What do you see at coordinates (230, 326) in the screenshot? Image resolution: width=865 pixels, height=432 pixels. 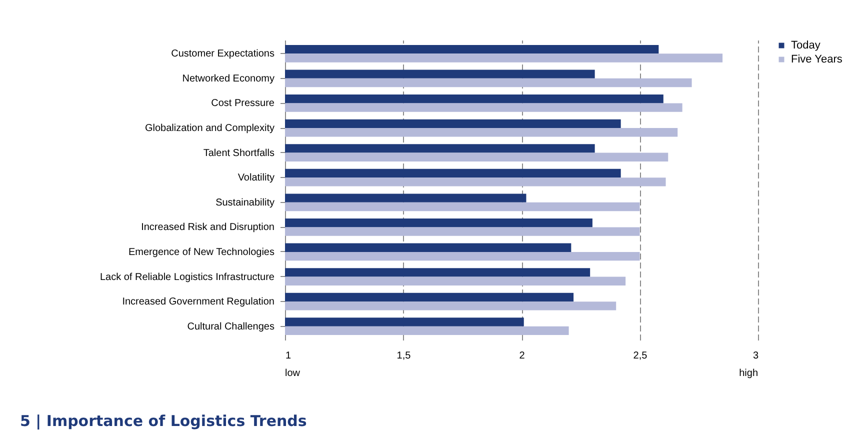 I see `y-tick-label: Cultural Challenges` at bounding box center [230, 326].